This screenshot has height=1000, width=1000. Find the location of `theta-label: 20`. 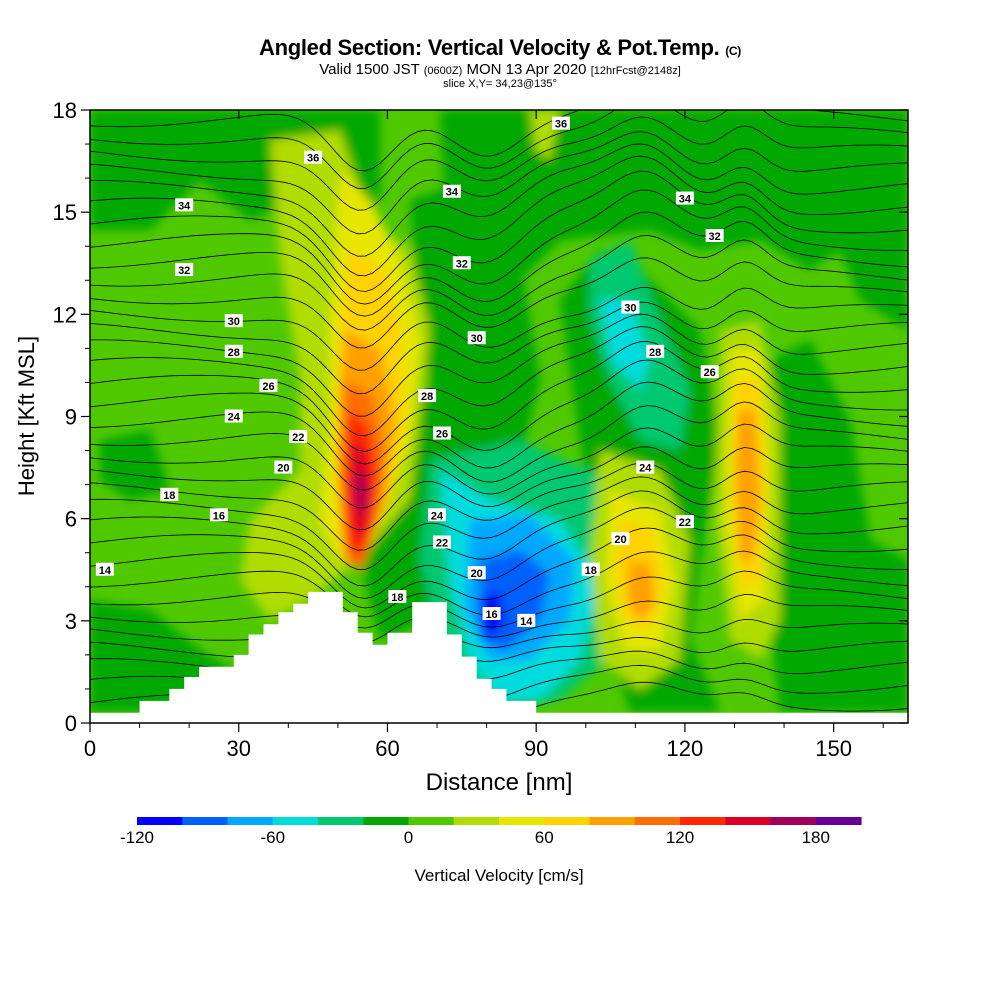

theta-label: 20 is located at coordinates (477, 574).